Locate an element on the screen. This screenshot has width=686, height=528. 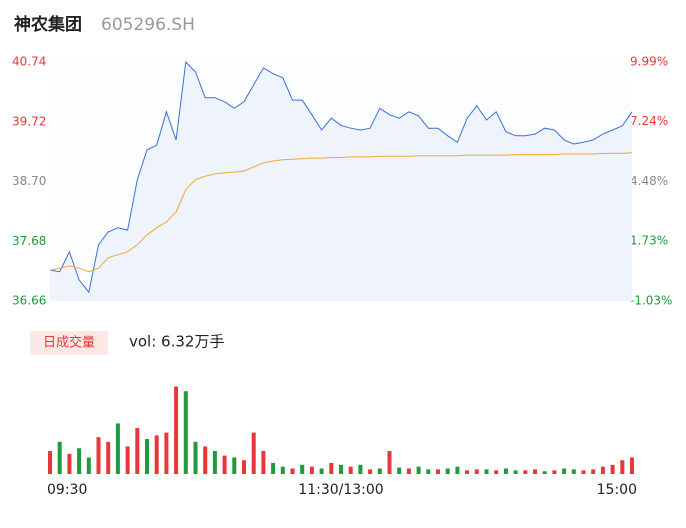
y2-tick-label: 9.99% is located at coordinates (649, 62).